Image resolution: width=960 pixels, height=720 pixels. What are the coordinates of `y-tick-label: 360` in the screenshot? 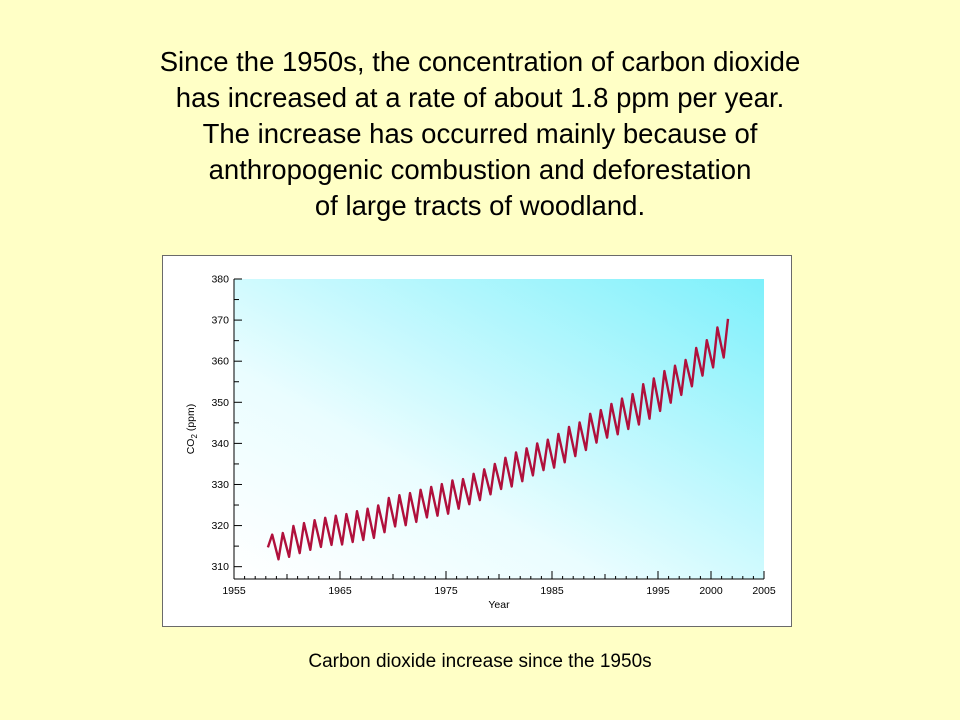 It's located at (220, 362).